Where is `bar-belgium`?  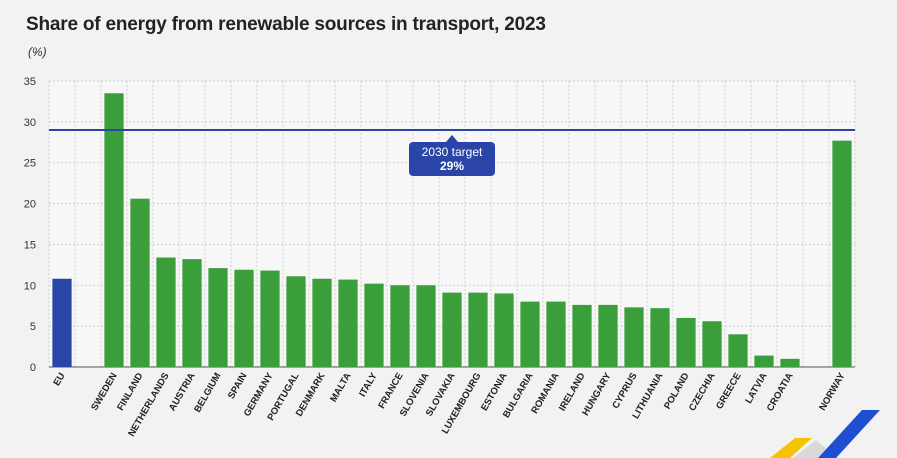 bar-belgium is located at coordinates (218, 317).